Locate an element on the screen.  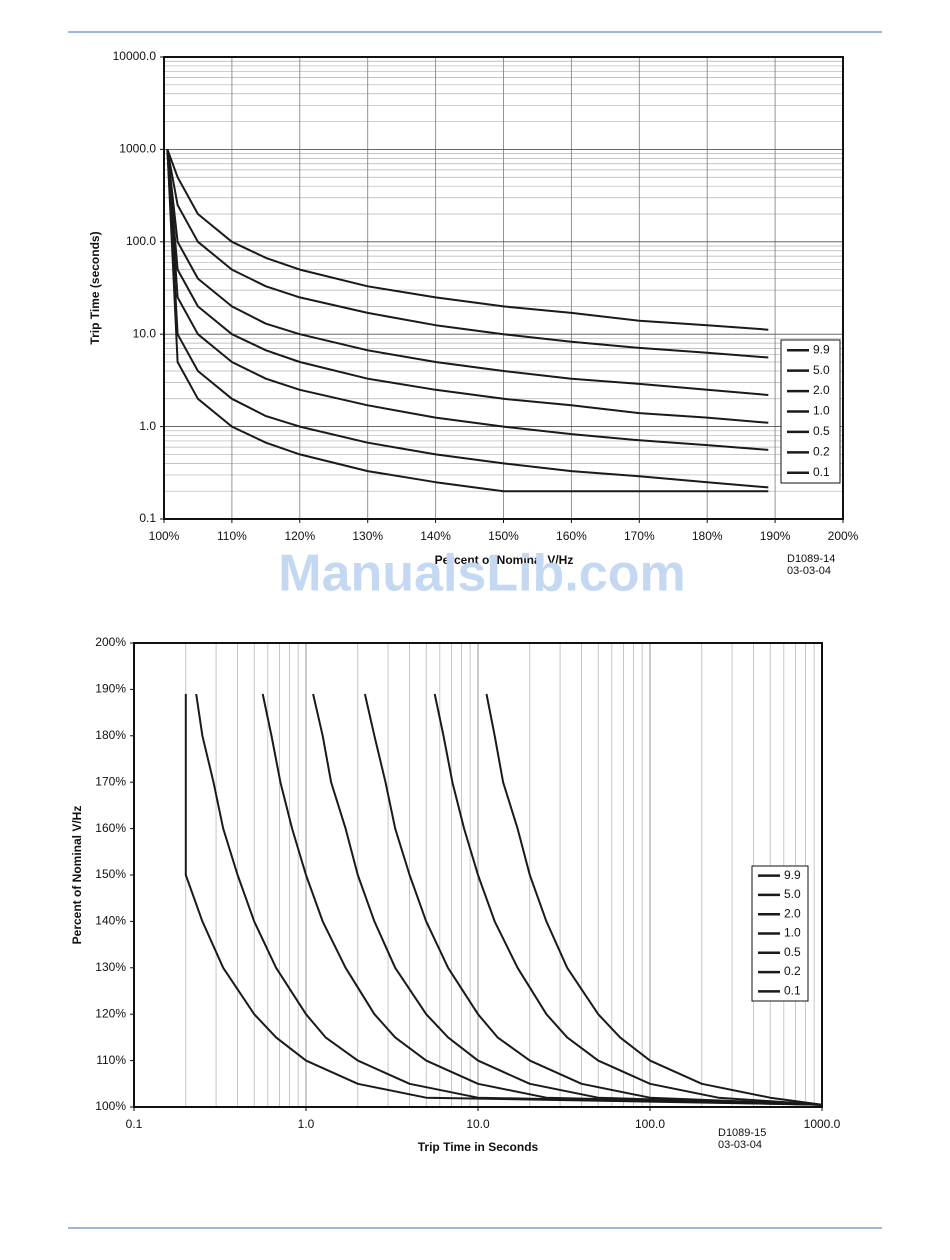
y-tick-label: 100.0 is located at coordinates (141, 241).